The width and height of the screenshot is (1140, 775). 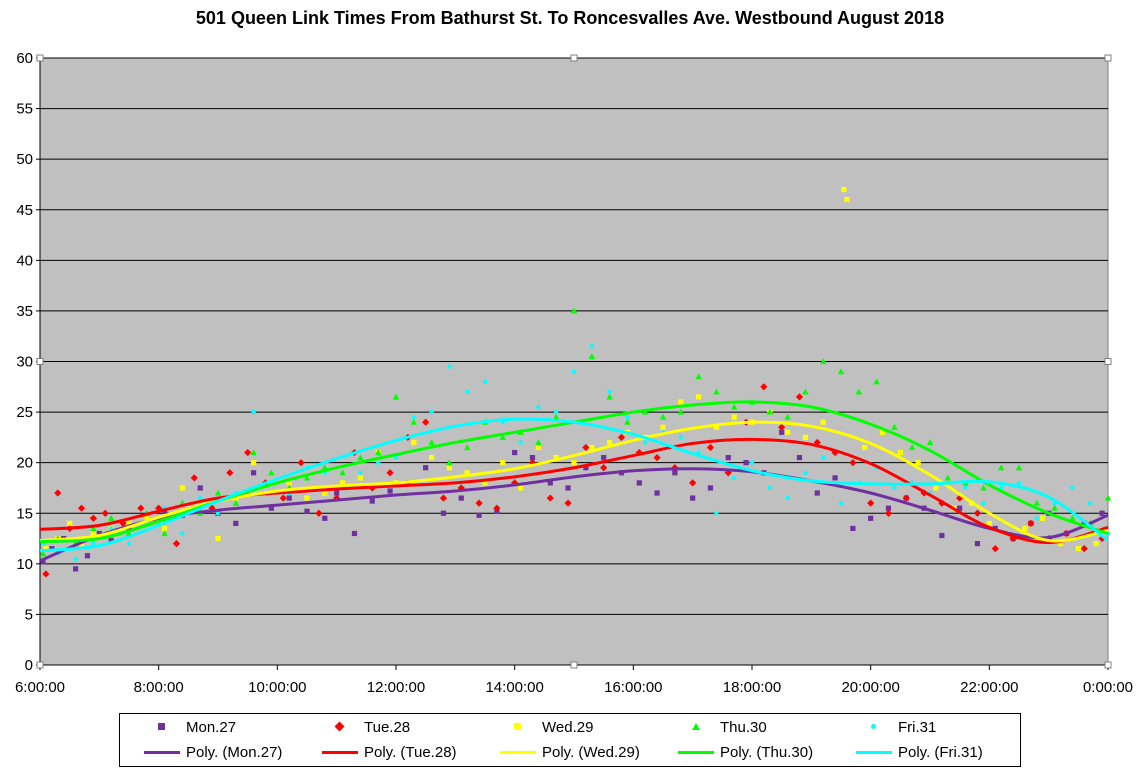 I want to click on y-tick-label: 20, so click(x=24, y=463).